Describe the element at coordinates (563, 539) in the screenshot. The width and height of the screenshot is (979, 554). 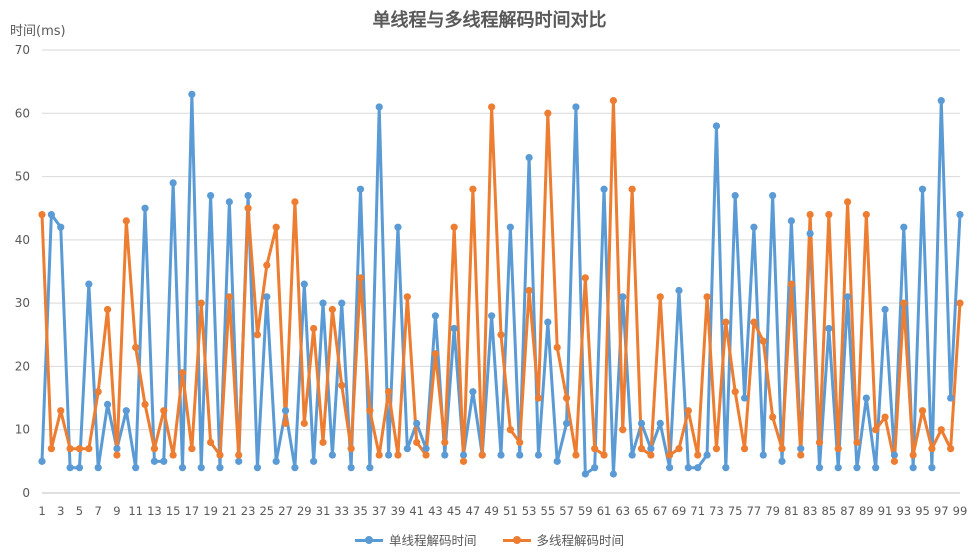
I see `legend-item-multi: 多线程解码时间` at that location.